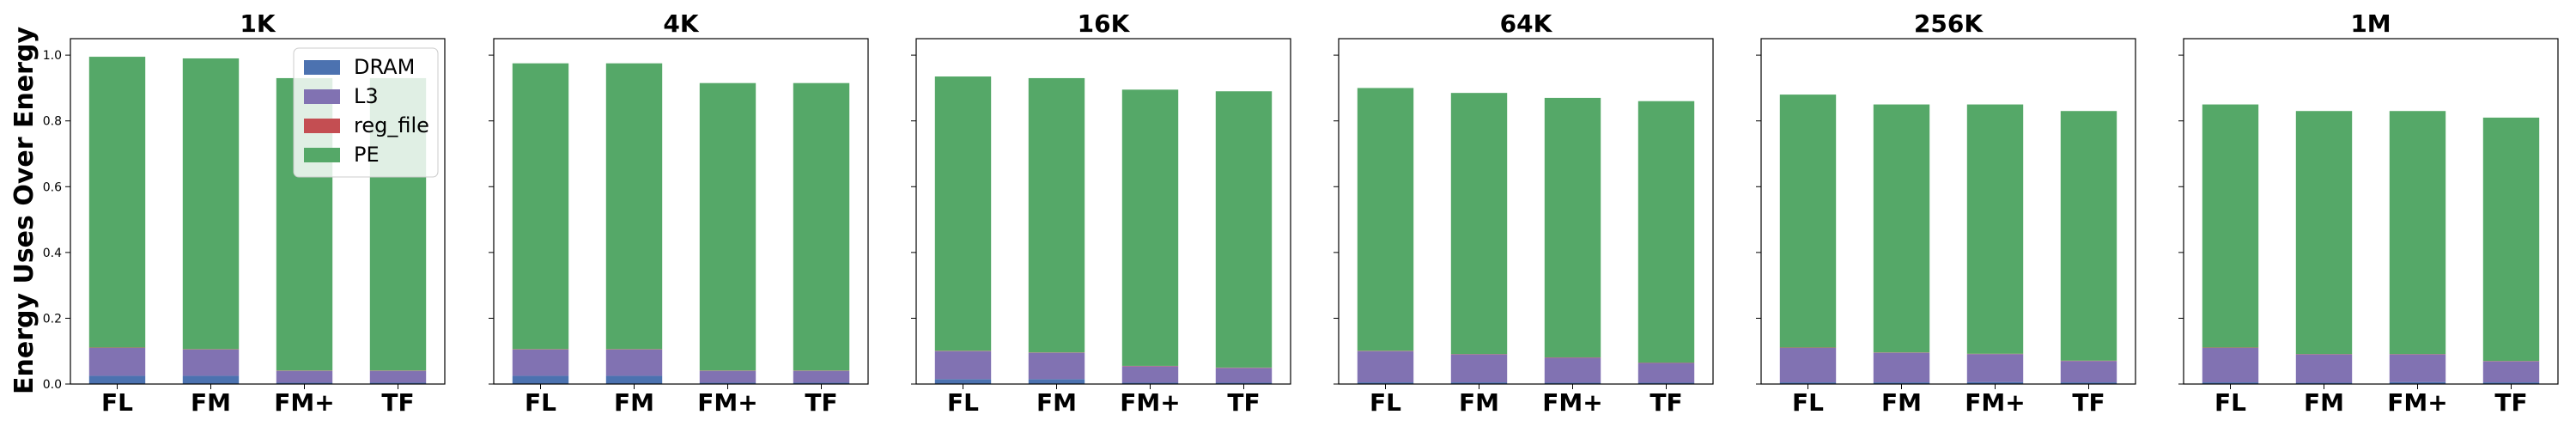  Describe the element at coordinates (24, 210) in the screenshot. I see `y-axis-label: Energy Uses Over Energy` at that location.